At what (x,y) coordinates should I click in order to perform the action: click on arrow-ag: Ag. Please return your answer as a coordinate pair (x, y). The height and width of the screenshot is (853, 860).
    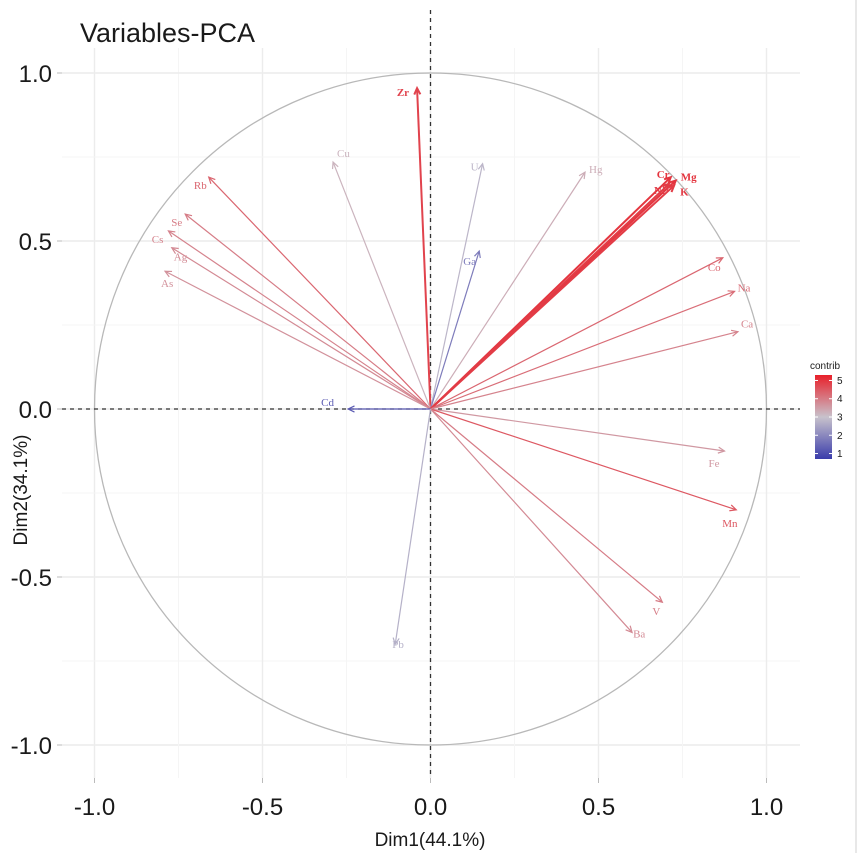
    Looking at the image, I should click on (300, 328).